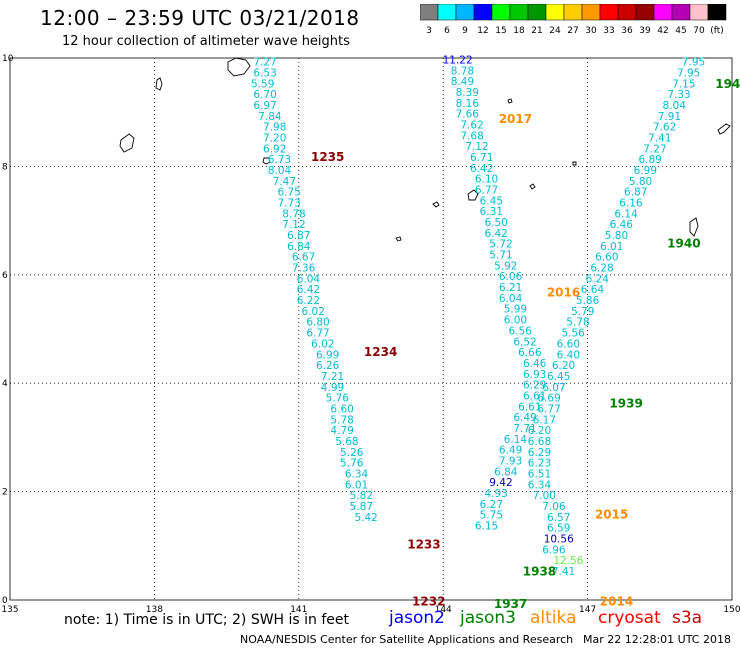  I want to click on wave-height-value: 6.59, so click(558, 529).